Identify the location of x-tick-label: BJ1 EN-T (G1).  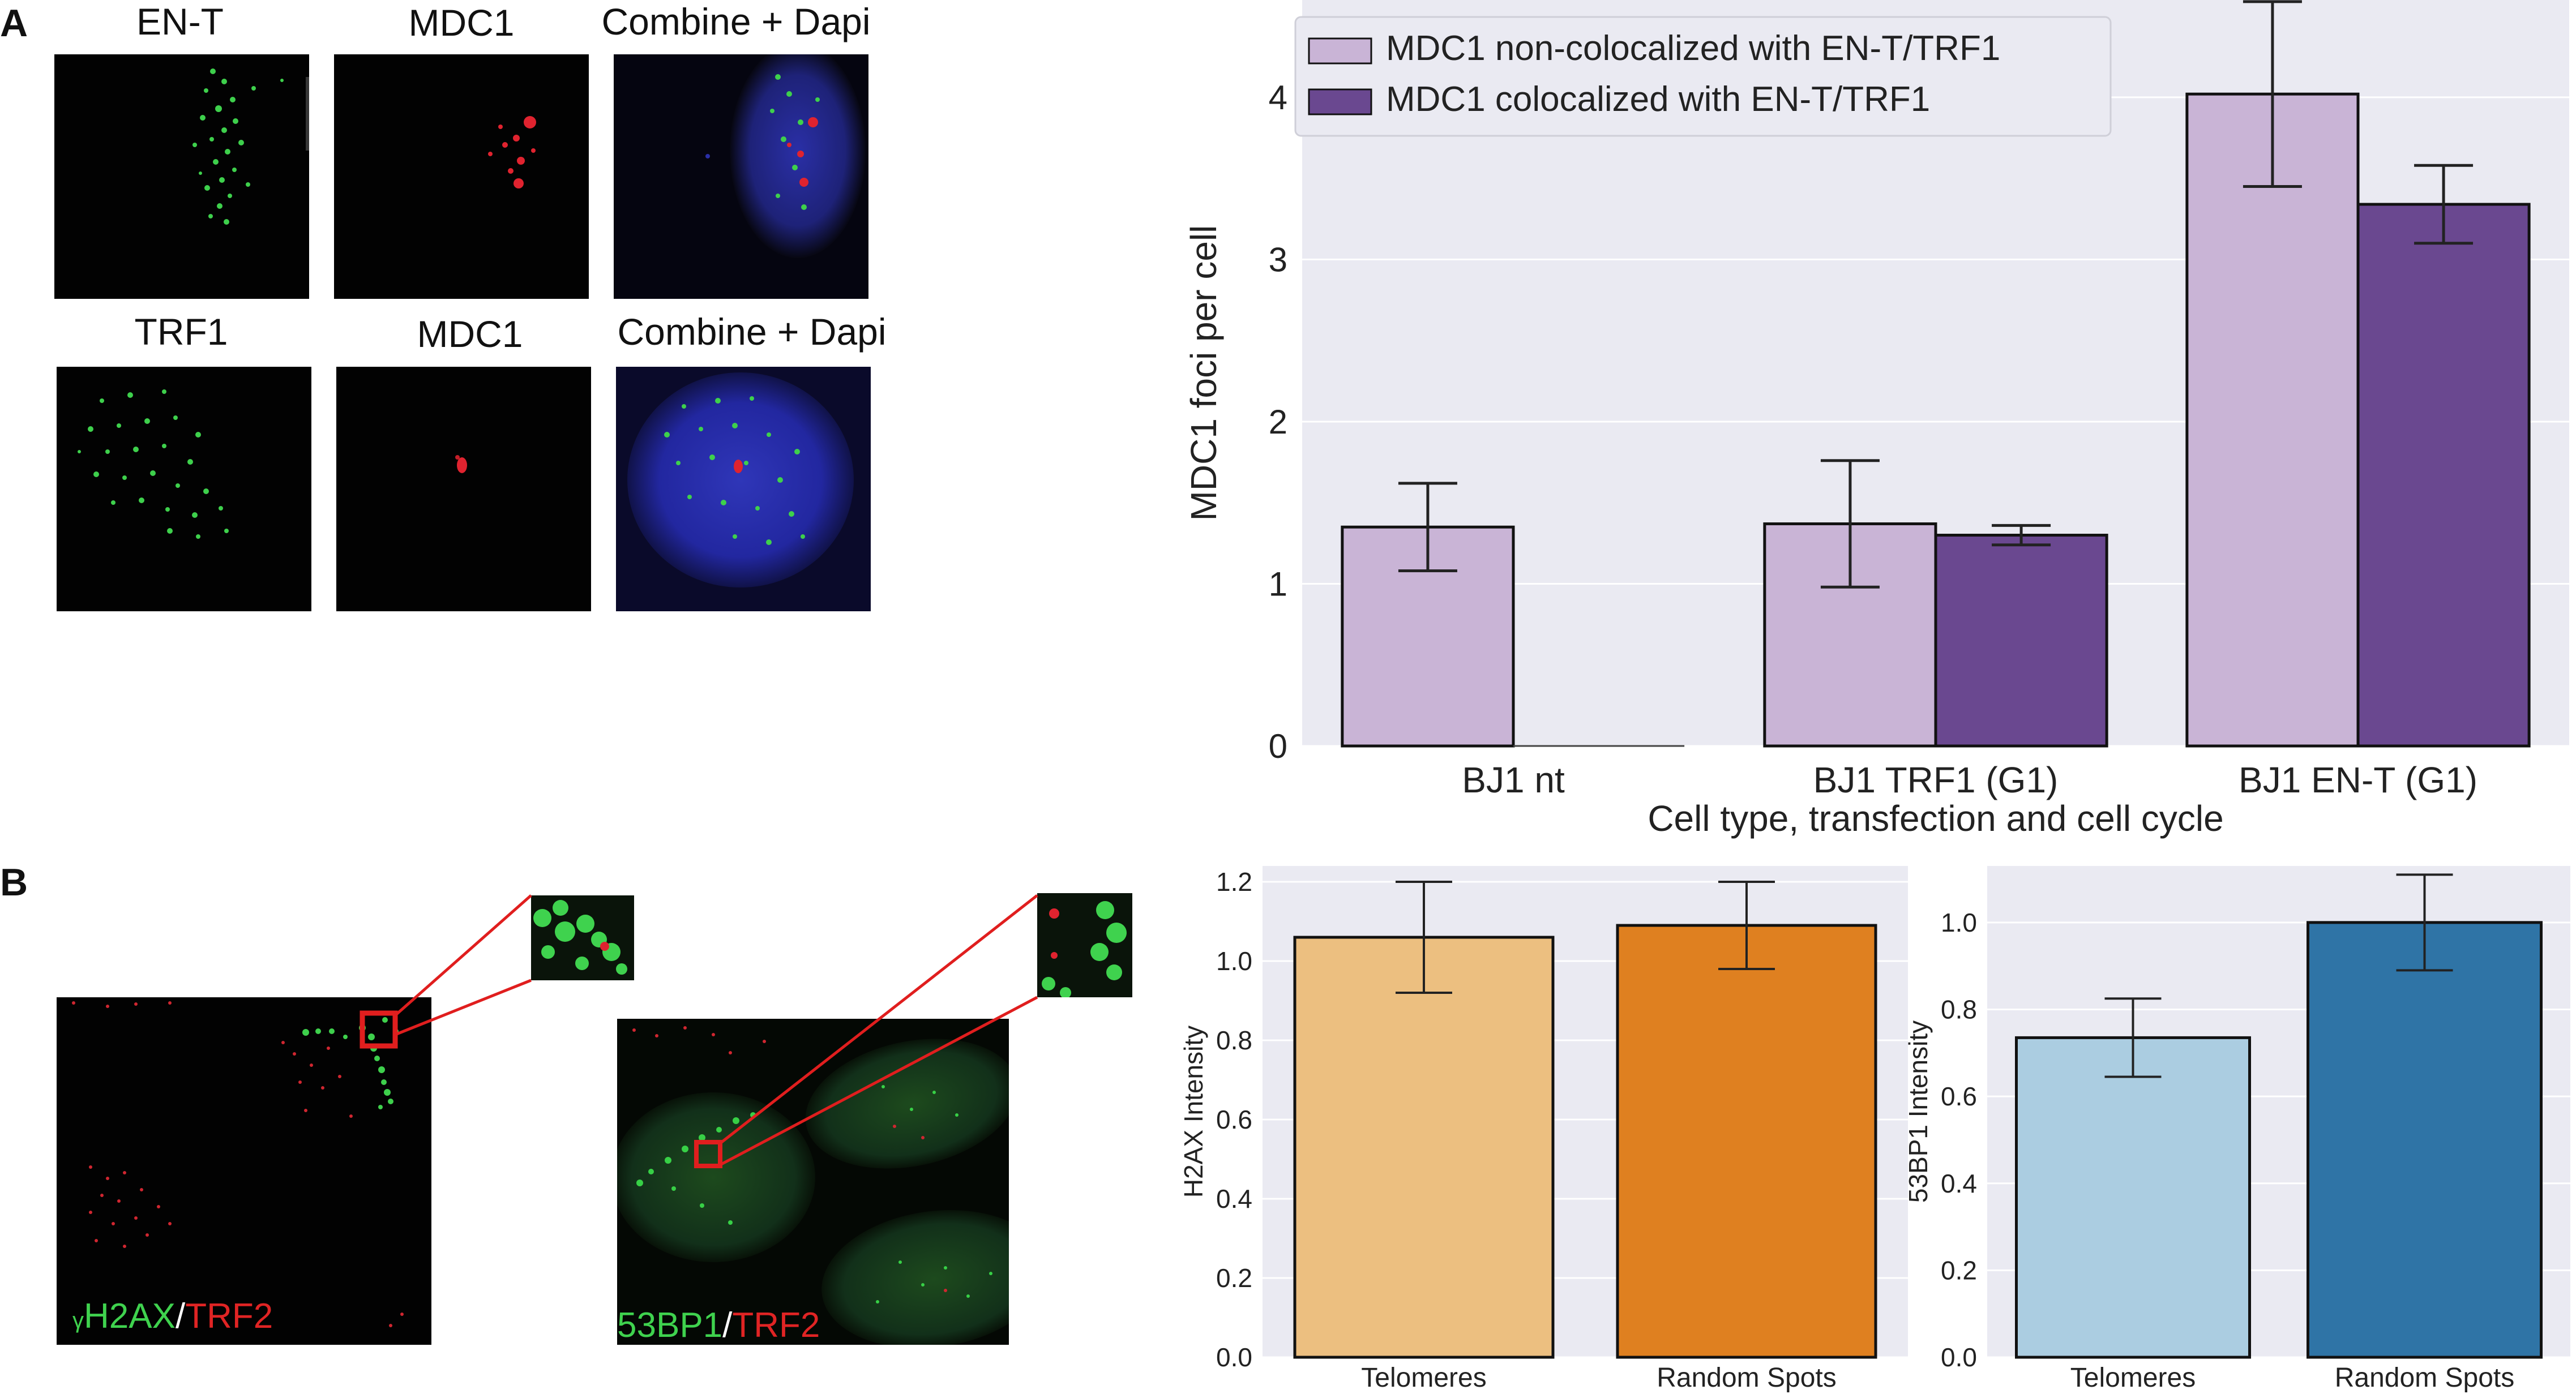
(2358, 780).